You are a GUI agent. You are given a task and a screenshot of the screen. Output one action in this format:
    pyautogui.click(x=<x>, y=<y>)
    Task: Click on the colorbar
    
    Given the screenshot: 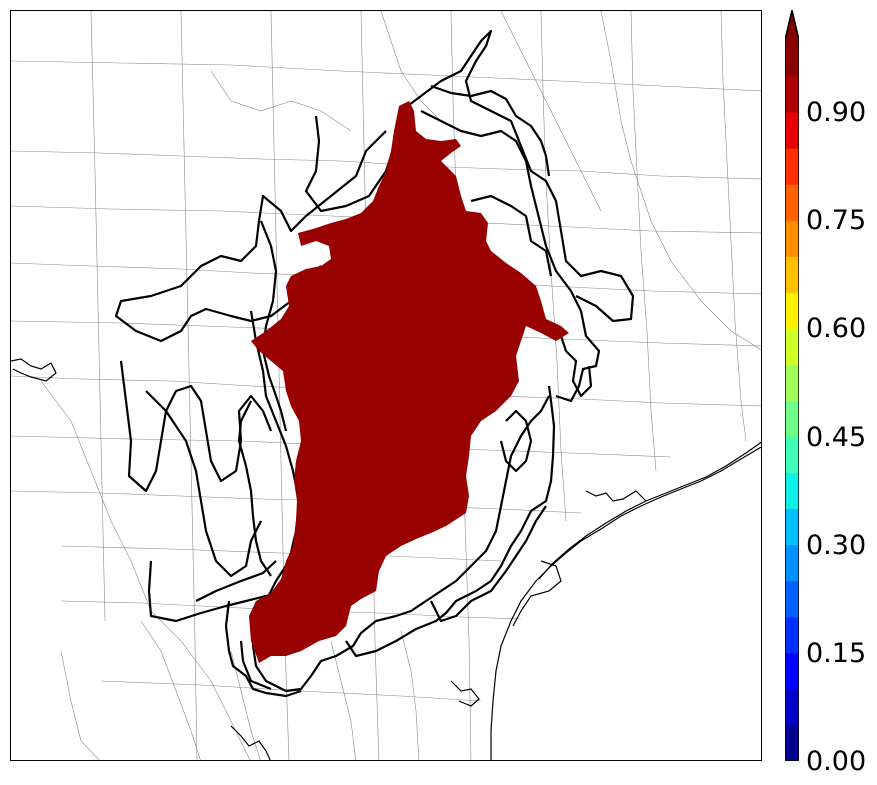 What is the action you would take?
    pyautogui.click(x=792, y=385)
    